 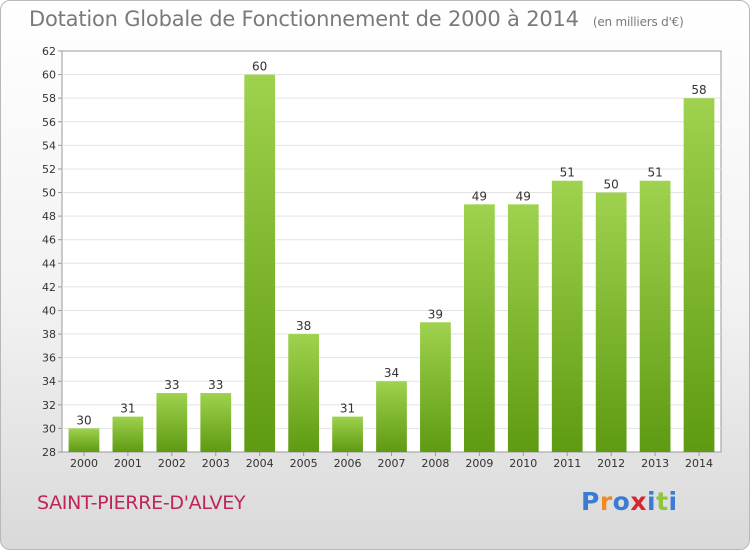 What do you see at coordinates (699, 463) in the screenshot?
I see `x-tick-label-2014: 2014` at bounding box center [699, 463].